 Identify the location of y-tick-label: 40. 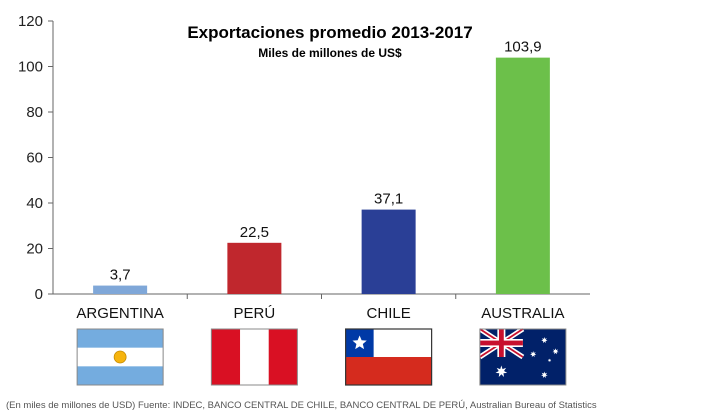
(34, 203).